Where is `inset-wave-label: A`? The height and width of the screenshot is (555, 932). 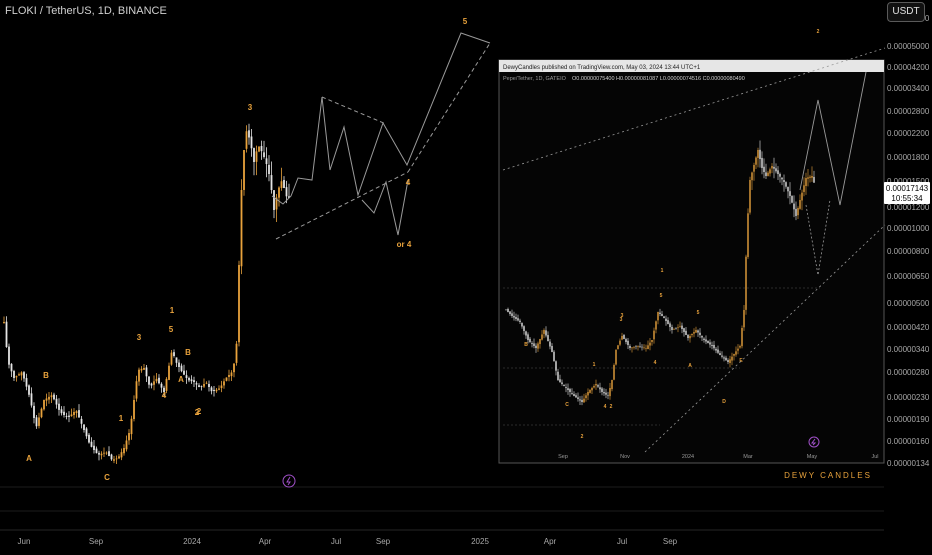 inset-wave-label: A is located at coordinates (690, 366).